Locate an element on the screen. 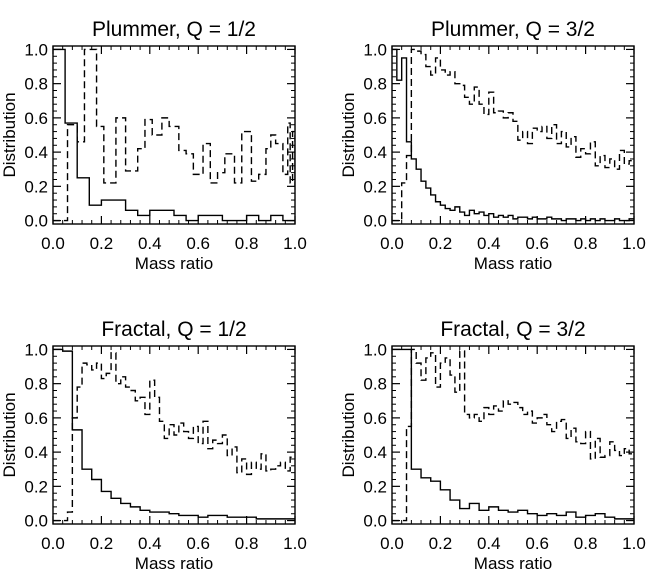 This screenshot has height=586, width=649. panel-title: Fractal, Q = 3/2 is located at coordinates (512, 329).